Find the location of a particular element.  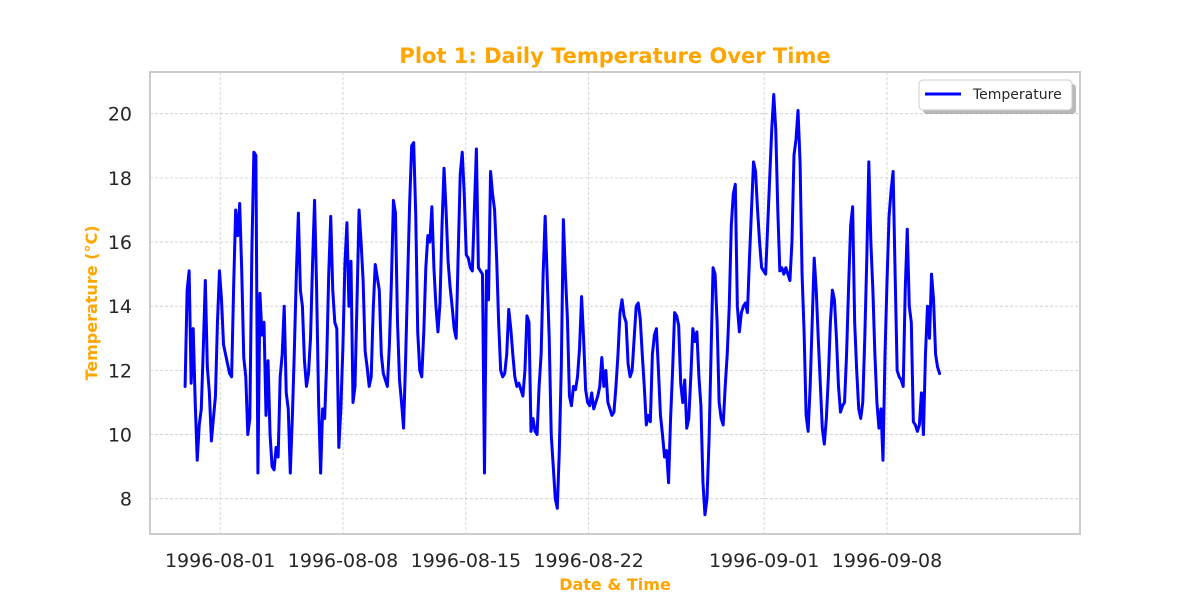

y-tick-label: 10 is located at coordinates (120, 436).